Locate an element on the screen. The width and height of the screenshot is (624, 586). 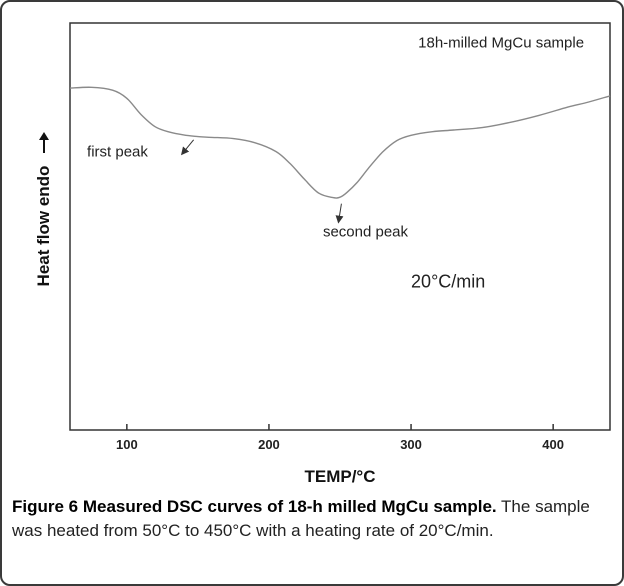
x-tick-label-200: 200 is located at coordinates (269, 444).